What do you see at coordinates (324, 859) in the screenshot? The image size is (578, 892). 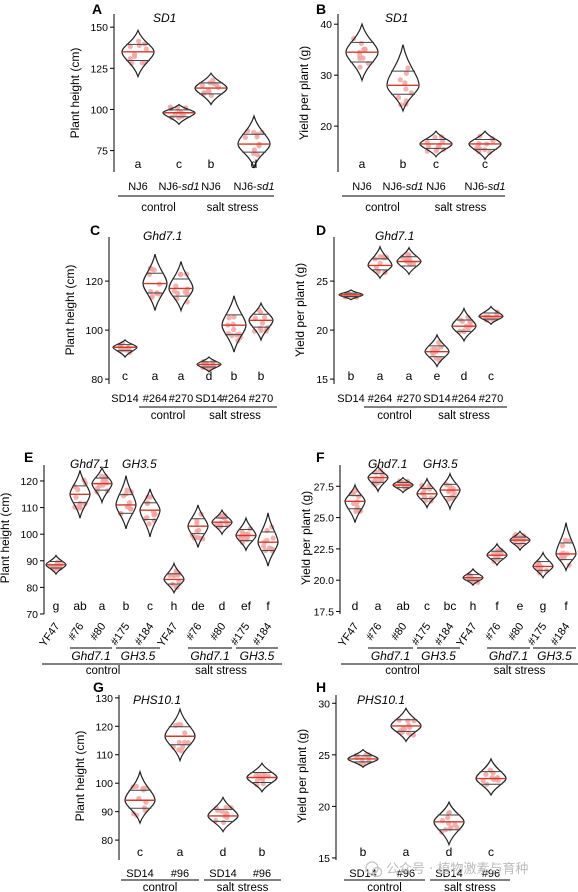 I see `y-tick-label: 15` at bounding box center [324, 859].